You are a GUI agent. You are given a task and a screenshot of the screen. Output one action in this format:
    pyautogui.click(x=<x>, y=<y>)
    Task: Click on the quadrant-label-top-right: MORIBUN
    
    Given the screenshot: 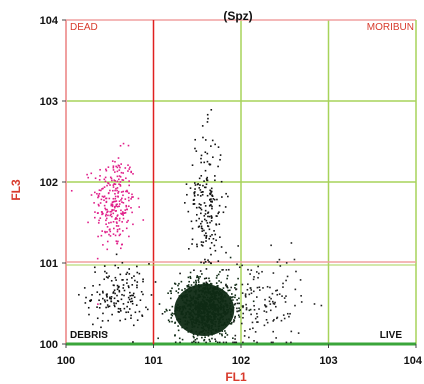 What is the action you would take?
    pyautogui.click(x=390, y=27)
    